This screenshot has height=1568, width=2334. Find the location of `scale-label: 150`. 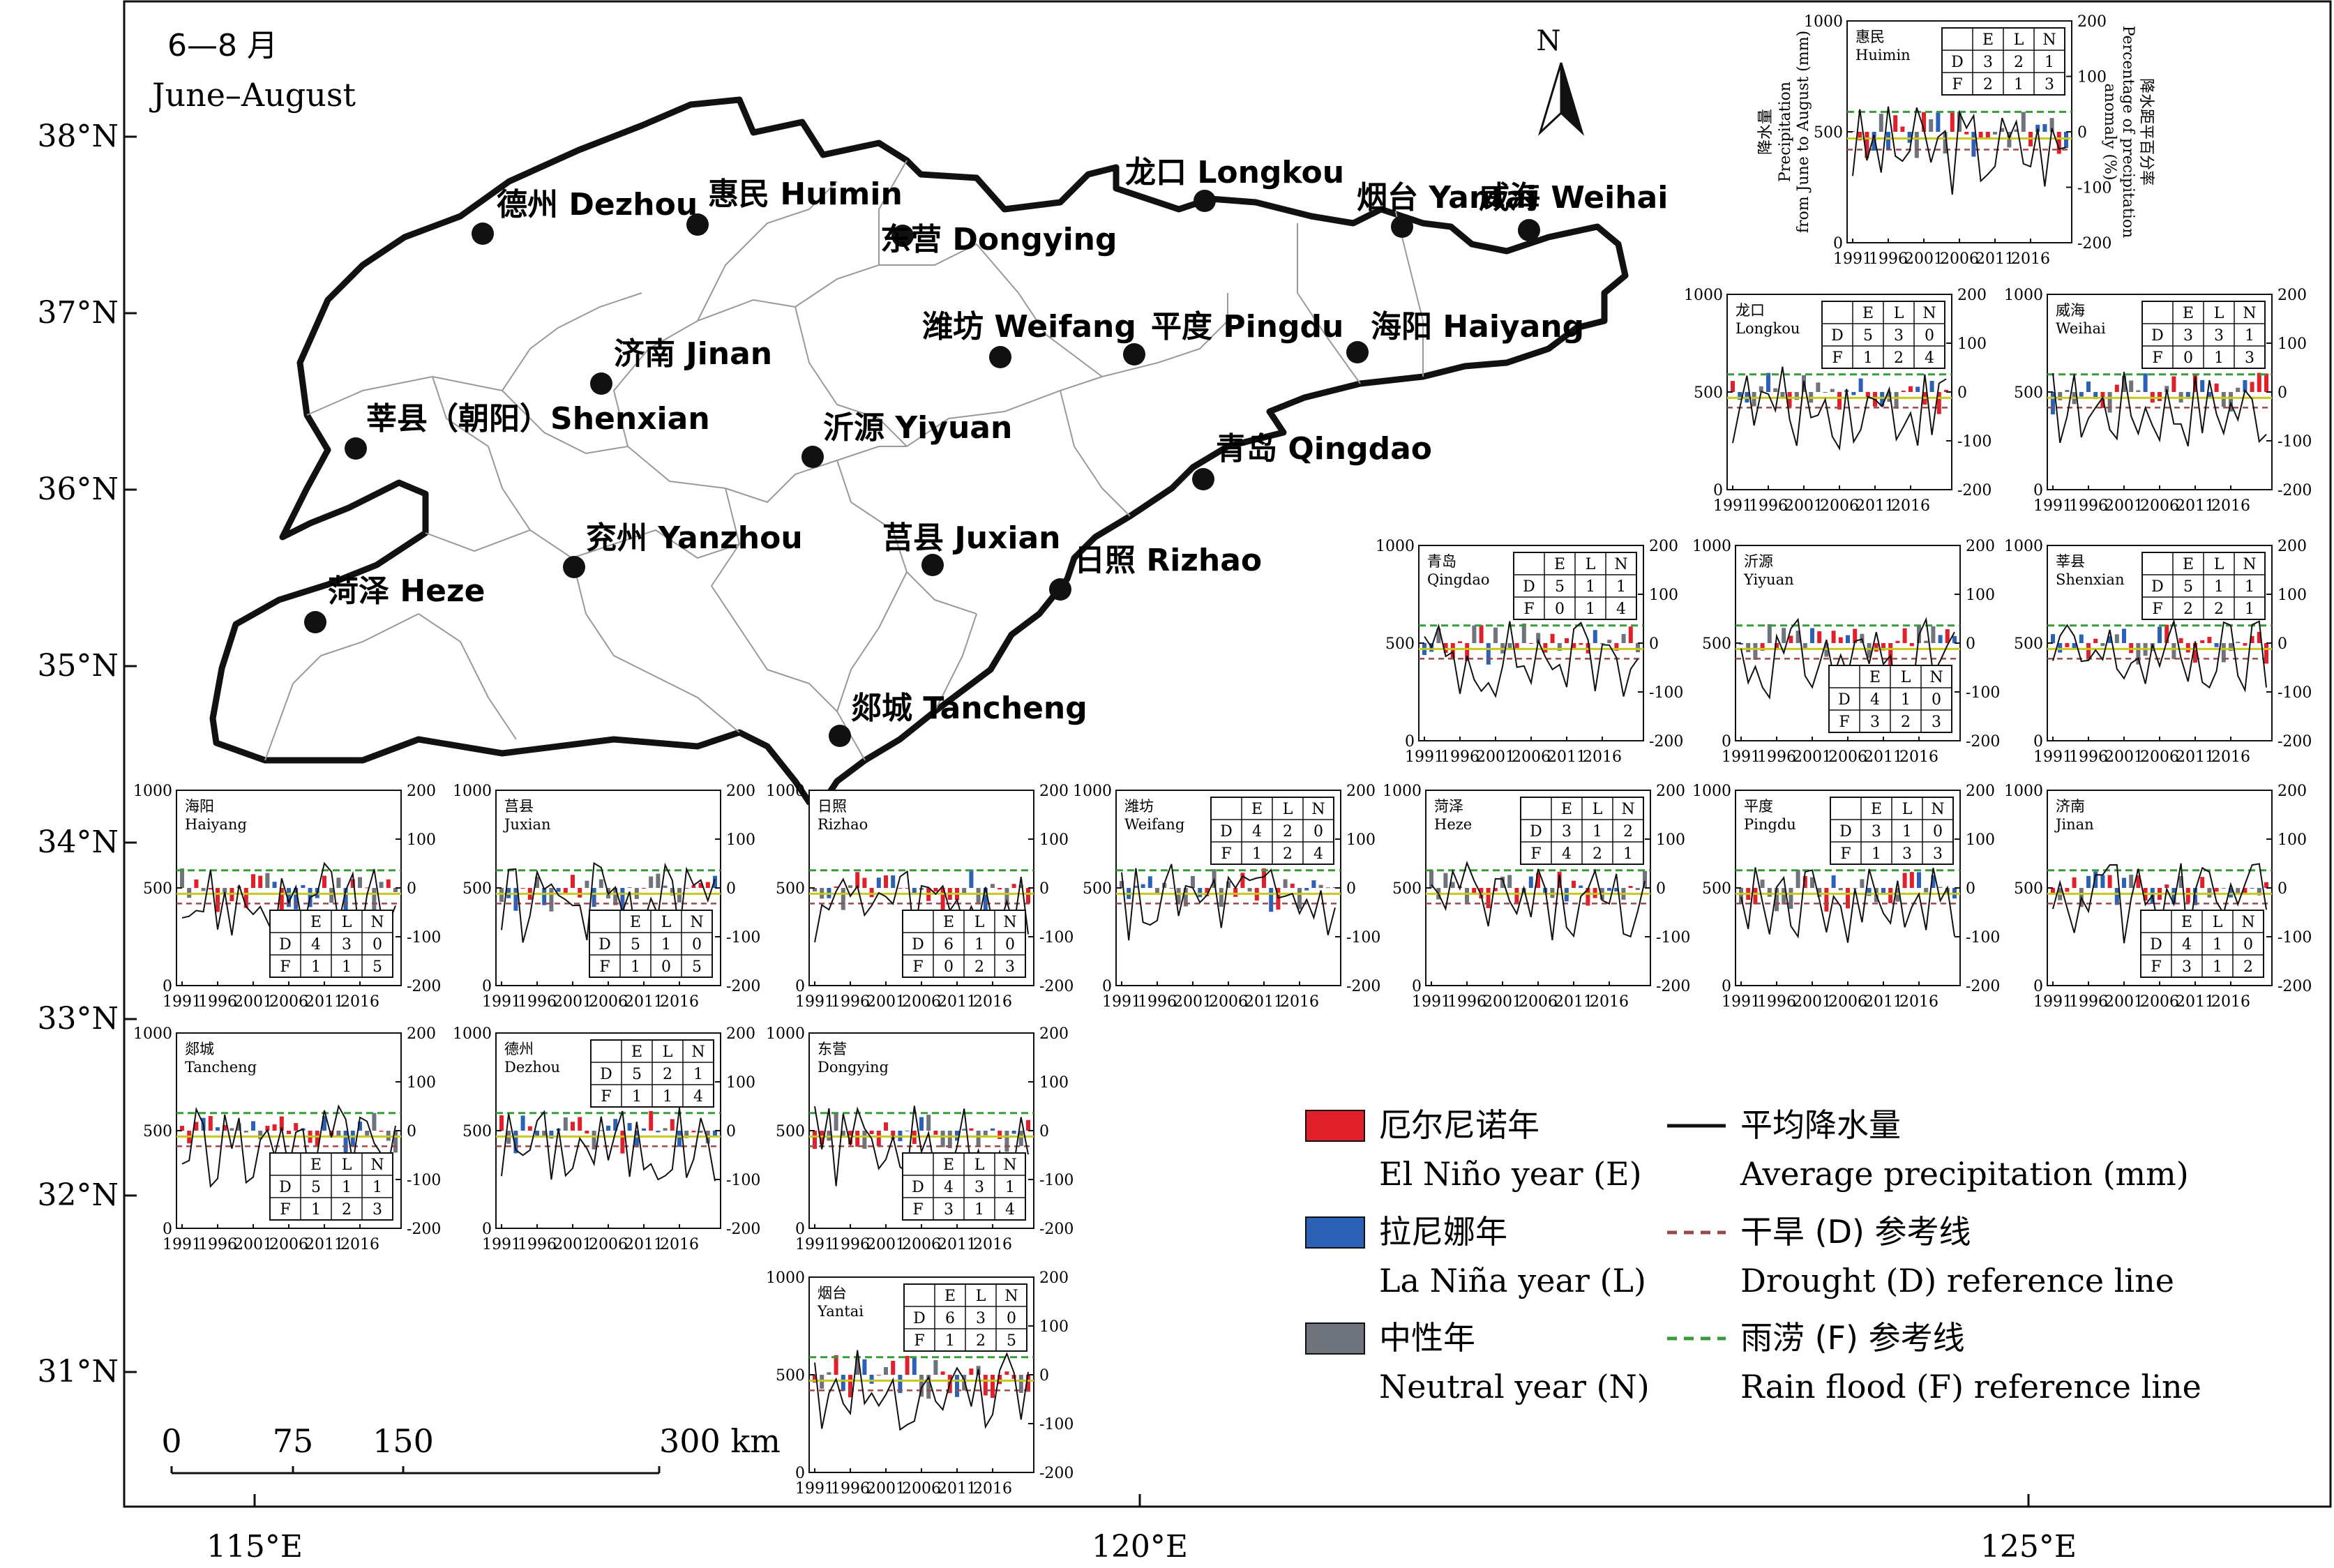

scale-label: 150 is located at coordinates (403, 1441).